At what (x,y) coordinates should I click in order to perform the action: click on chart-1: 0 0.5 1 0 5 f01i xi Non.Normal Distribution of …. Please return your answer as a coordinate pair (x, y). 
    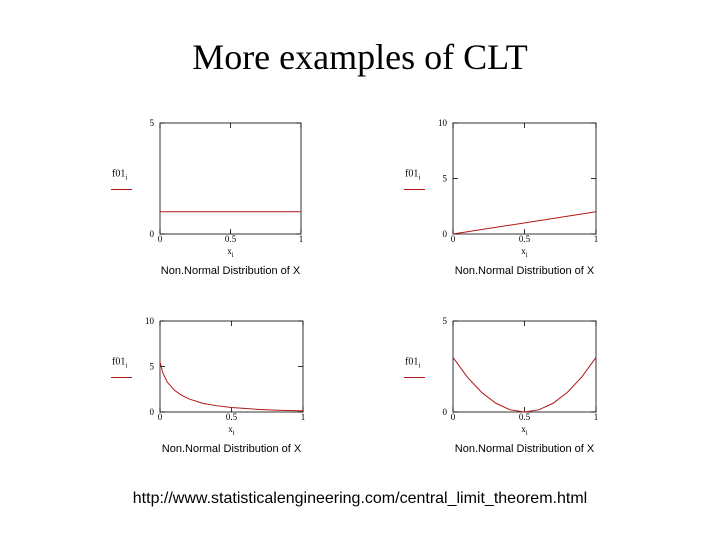
    Looking at the image, I should click on (207, 197).